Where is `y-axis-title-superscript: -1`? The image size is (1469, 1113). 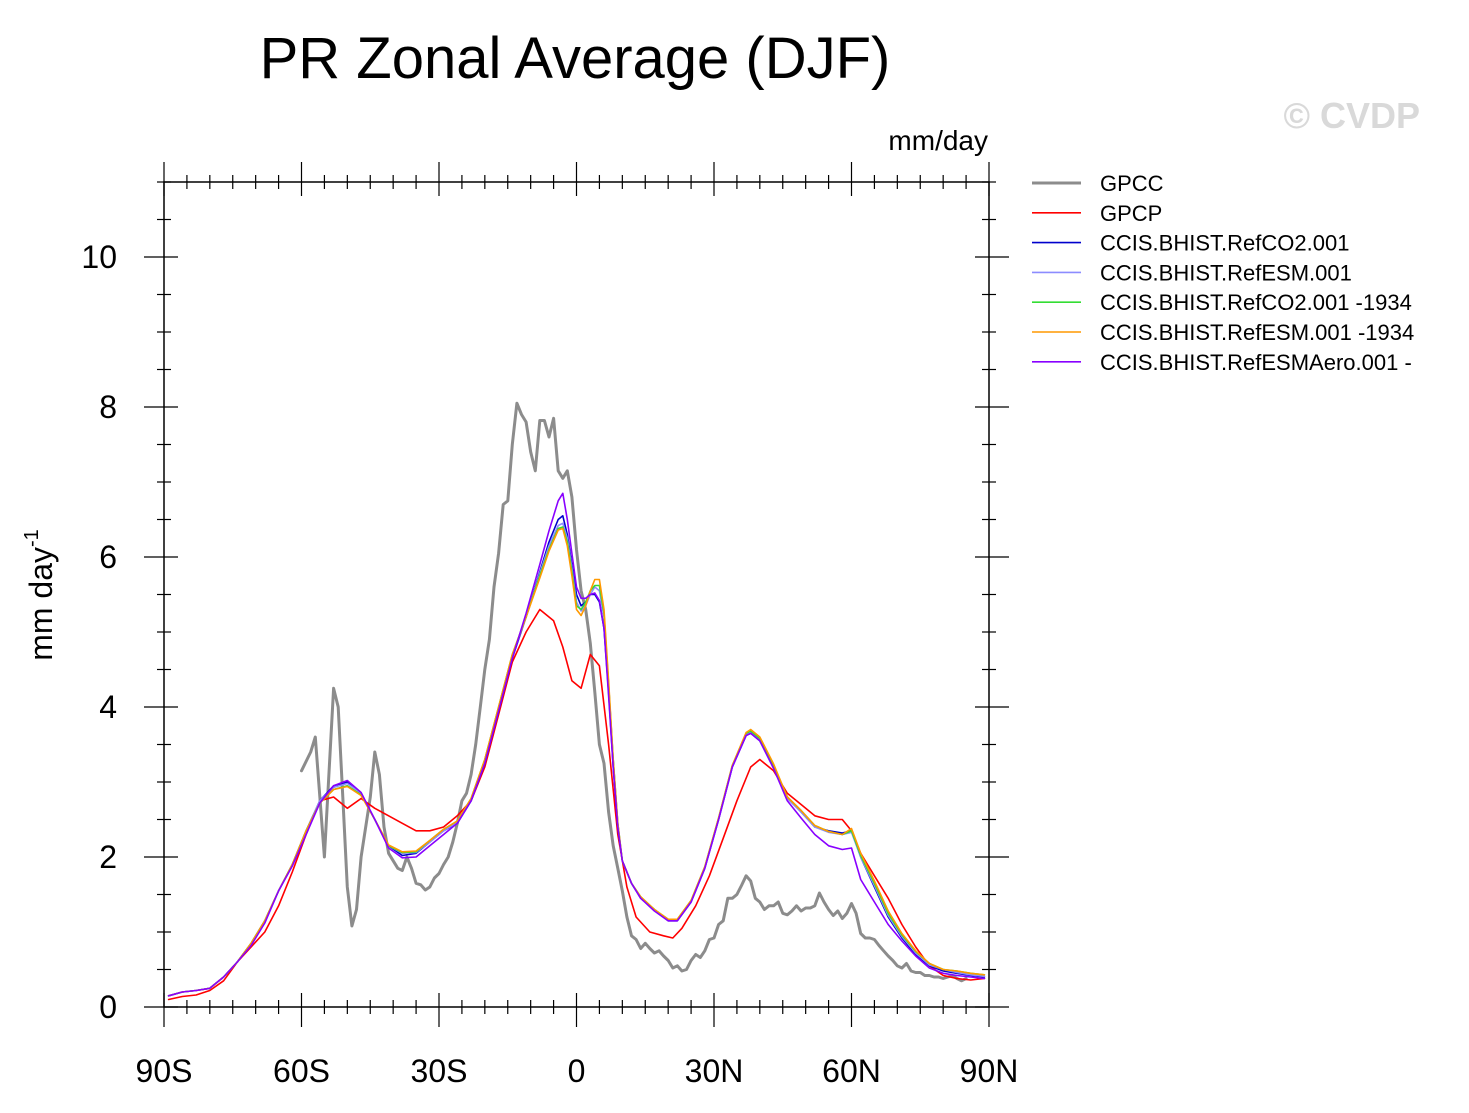 y-axis-title-superscript: -1 is located at coordinates (32, 538).